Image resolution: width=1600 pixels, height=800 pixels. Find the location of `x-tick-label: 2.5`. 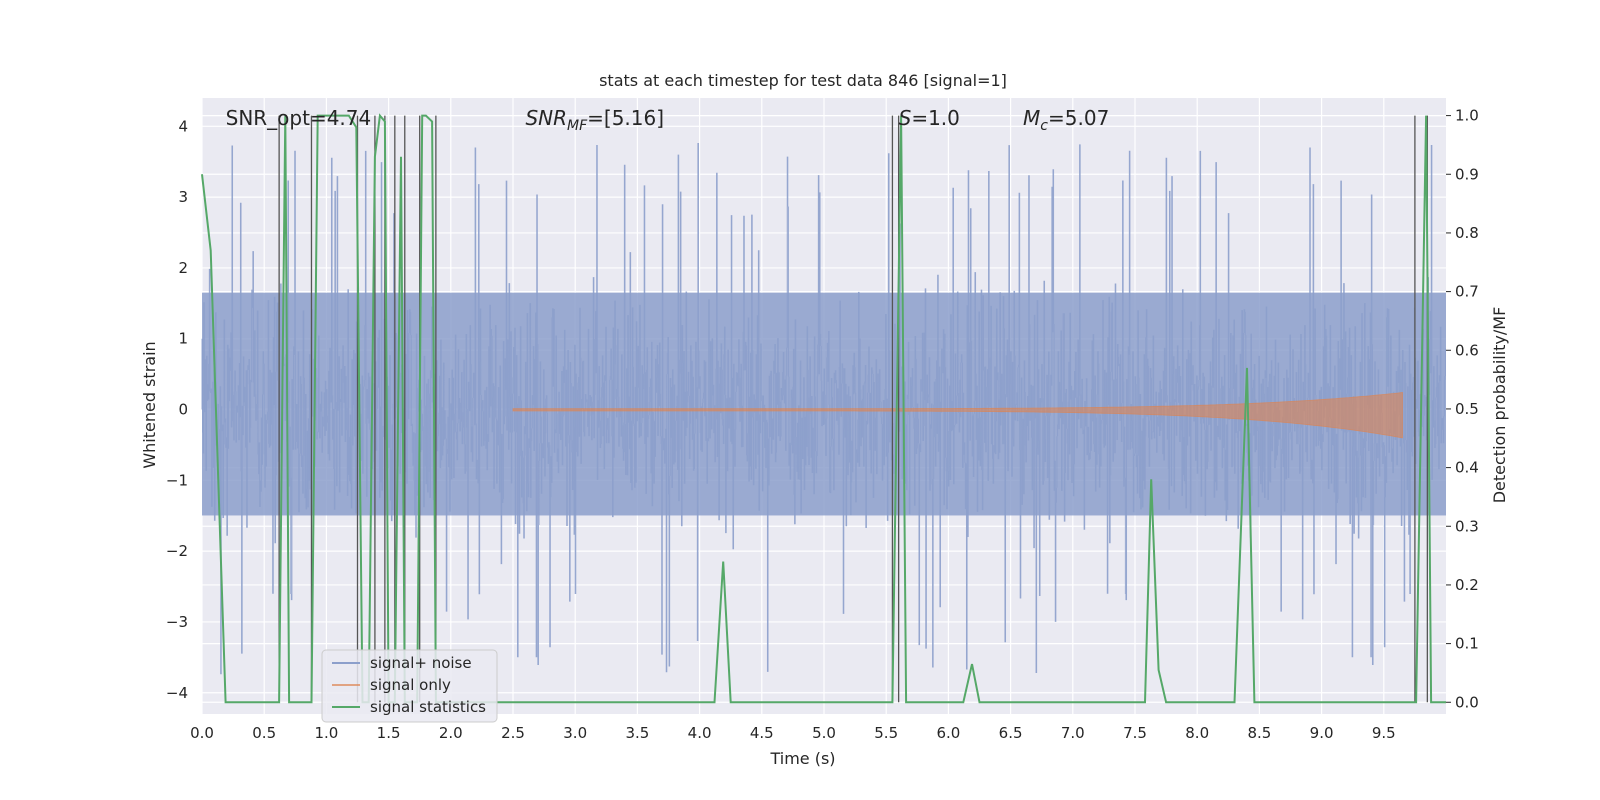

x-tick-label: 2.5 is located at coordinates (513, 733).